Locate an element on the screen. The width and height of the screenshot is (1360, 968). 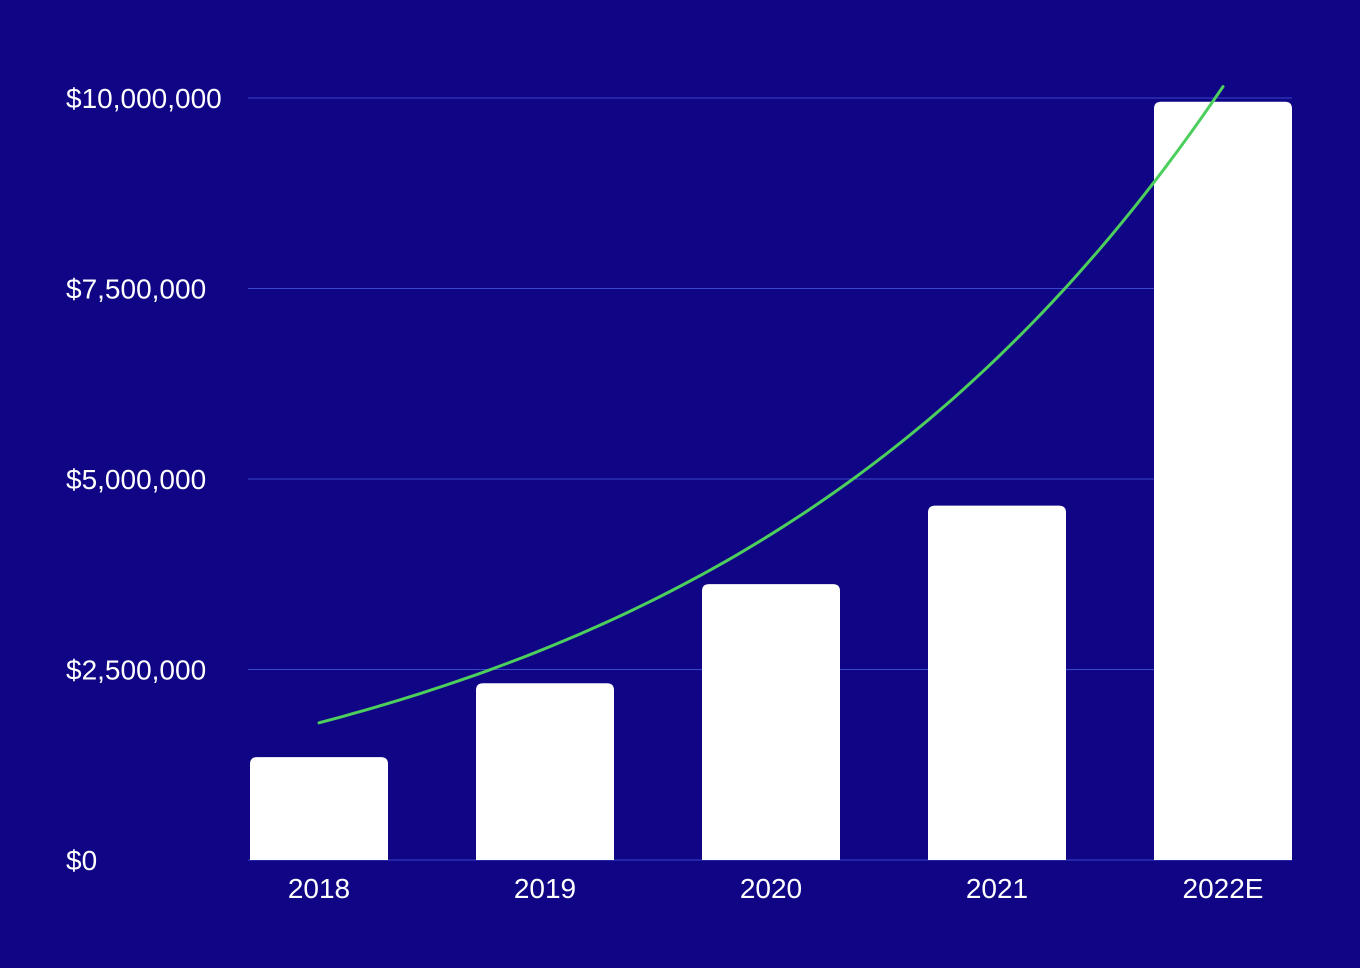
bar-2018 is located at coordinates (319, 808).